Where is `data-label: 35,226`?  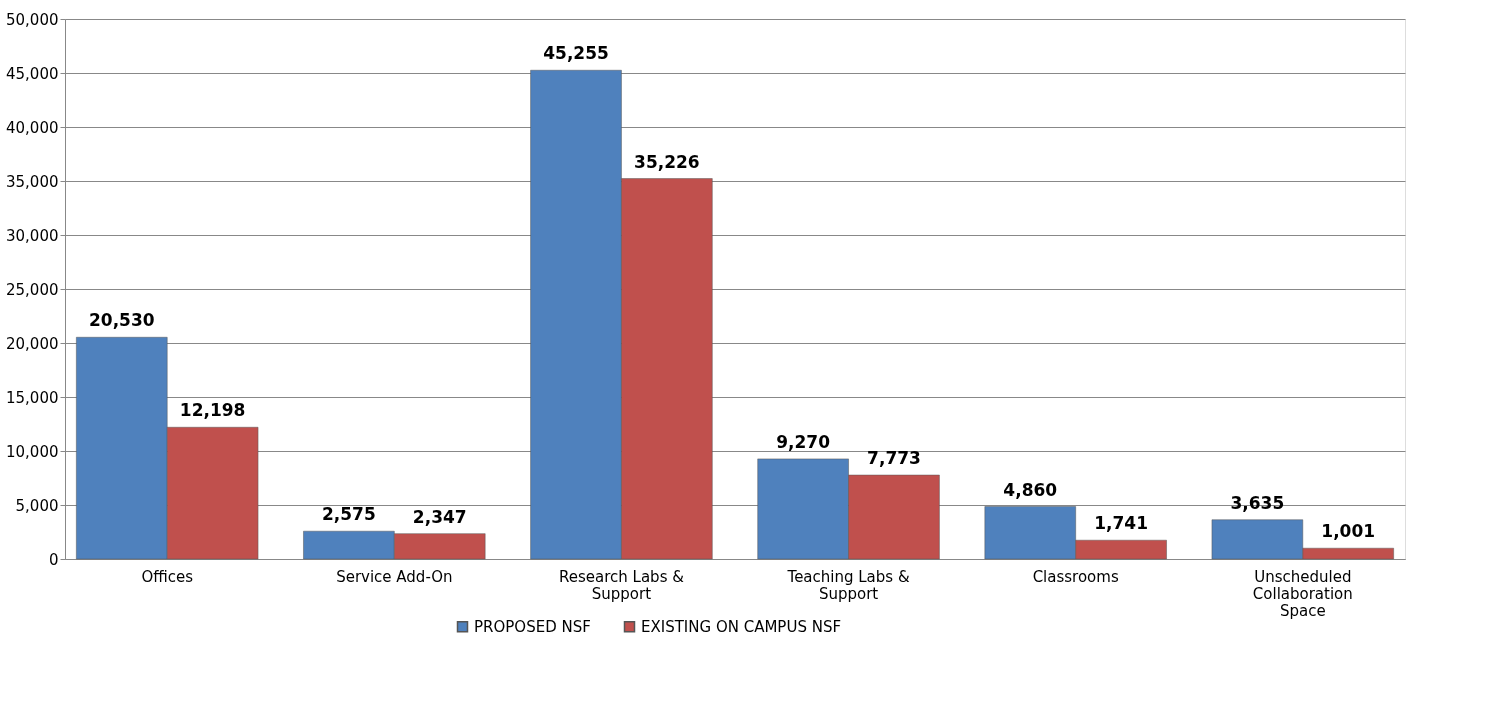 data-label: 35,226 is located at coordinates (667, 161).